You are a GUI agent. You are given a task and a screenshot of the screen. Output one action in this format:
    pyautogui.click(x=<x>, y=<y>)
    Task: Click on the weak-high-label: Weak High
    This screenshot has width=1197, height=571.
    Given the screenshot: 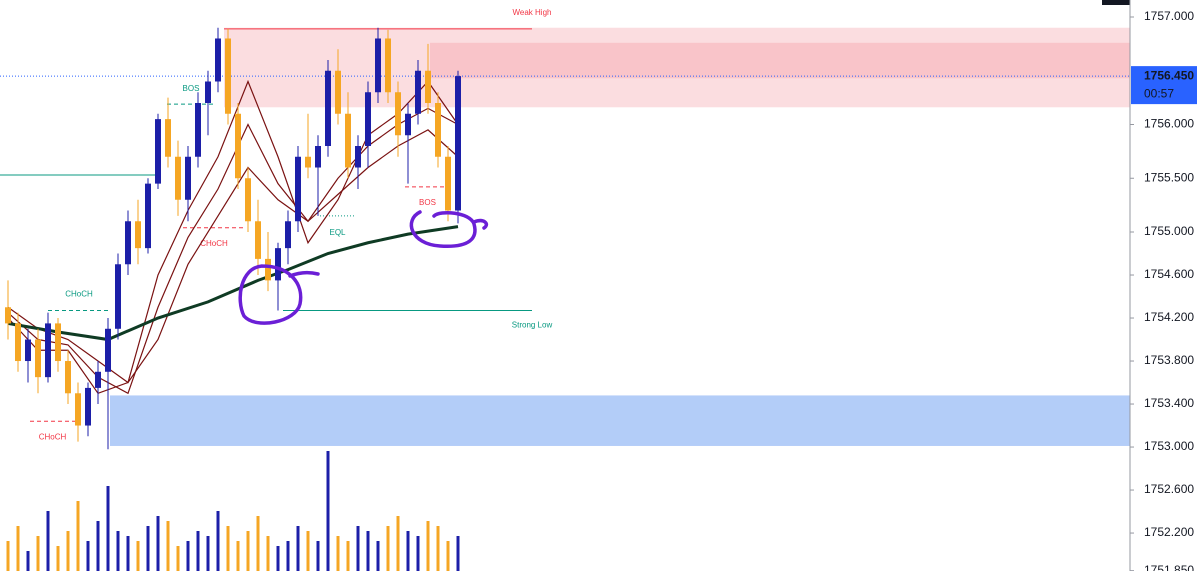 What is the action you would take?
    pyautogui.click(x=532, y=12)
    